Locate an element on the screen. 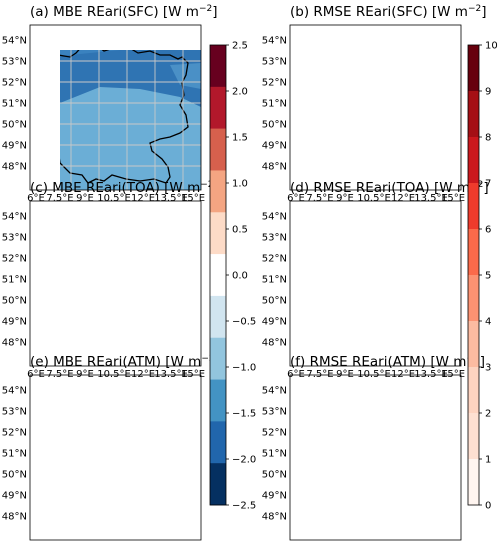  panel-f-title: (f) RMSE REari(ATM) [W m−2] is located at coordinates (387, 362).